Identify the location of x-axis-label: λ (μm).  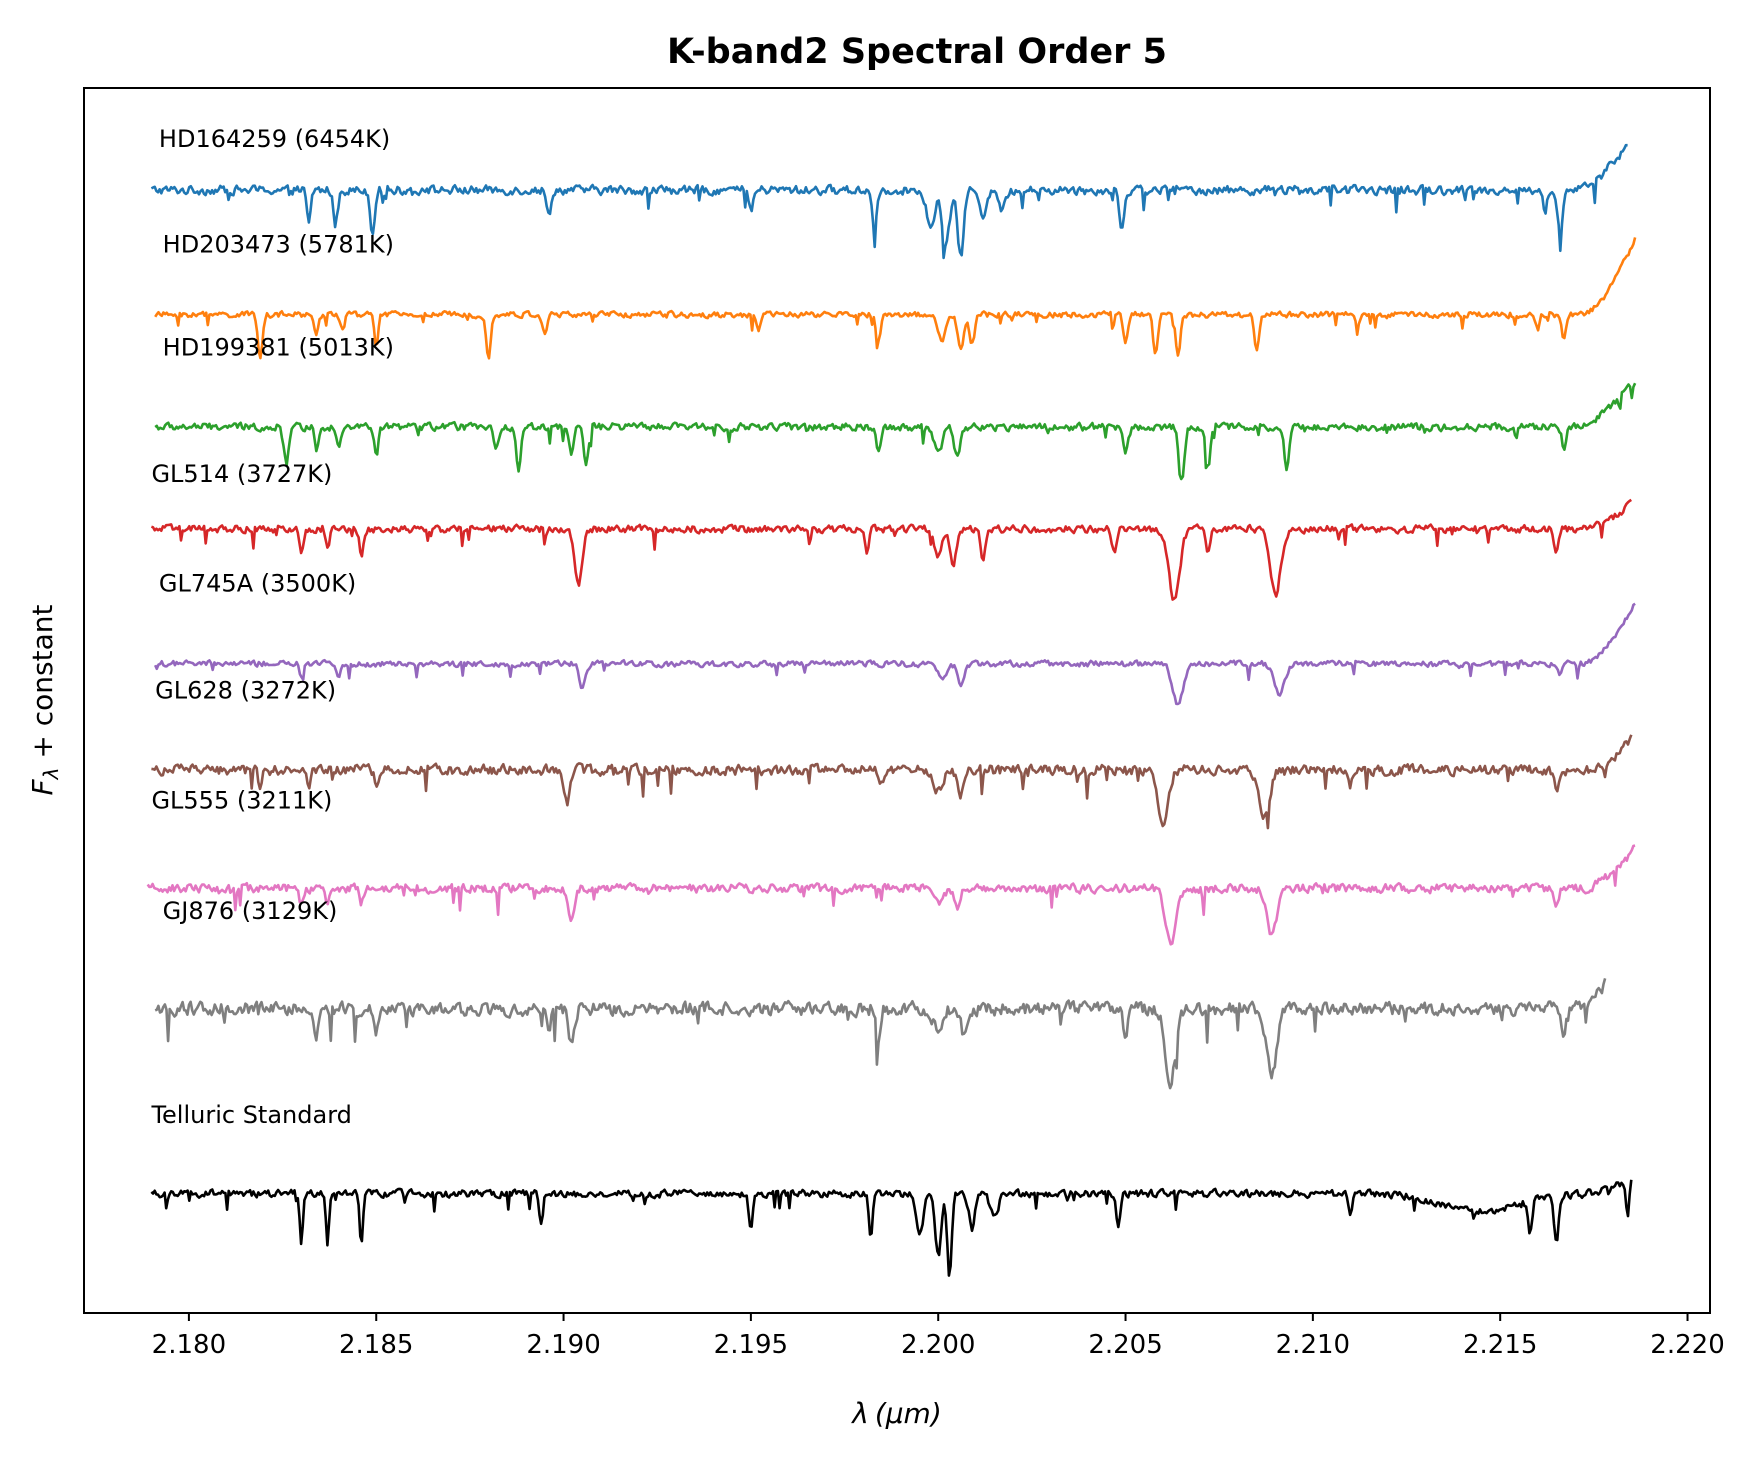
(896, 1413).